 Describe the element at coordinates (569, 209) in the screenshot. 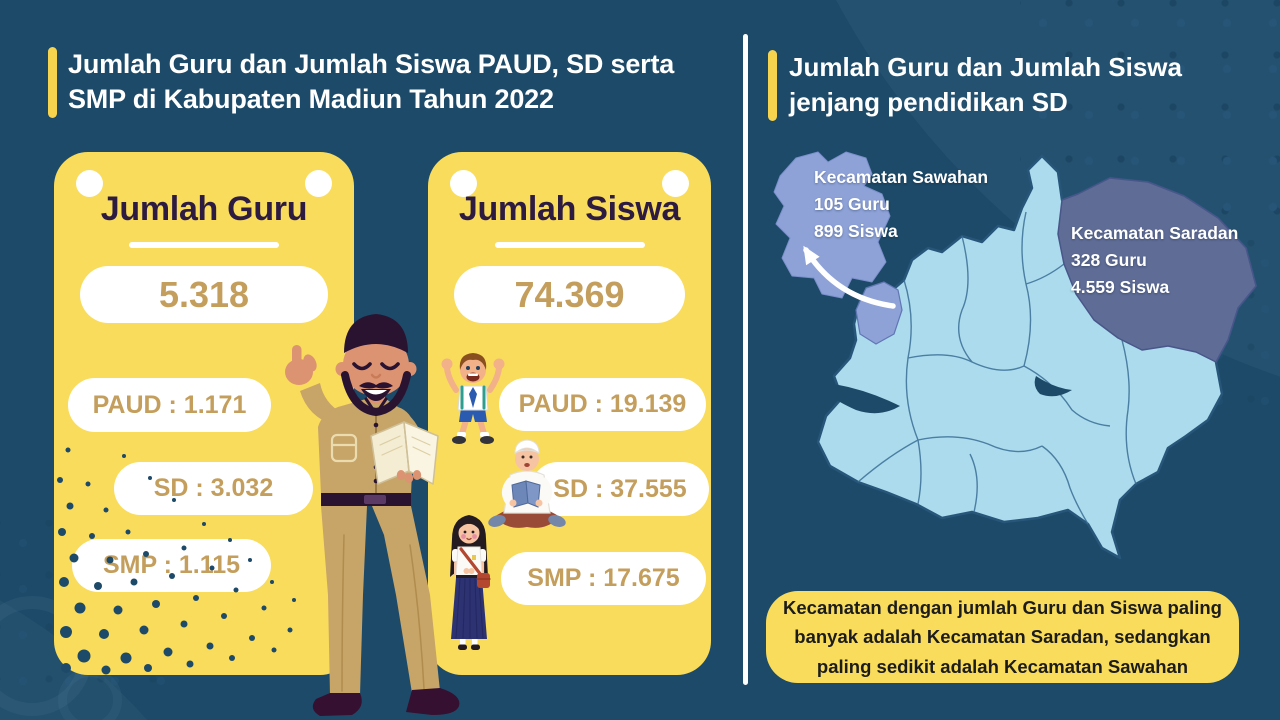

I see `siswa-card-title: Jumlah Siswa` at that location.